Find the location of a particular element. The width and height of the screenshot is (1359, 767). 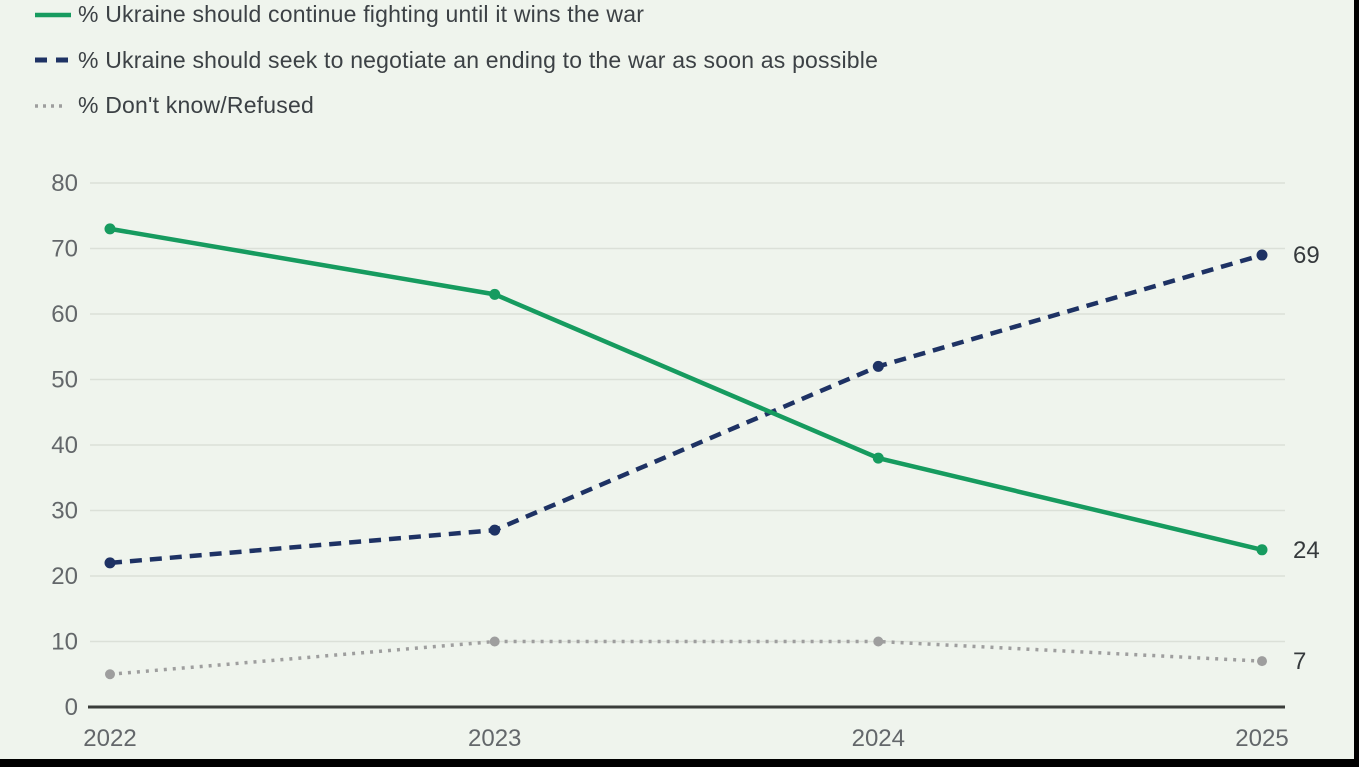

end-value-label-fight: 24 is located at coordinates (1306, 550).